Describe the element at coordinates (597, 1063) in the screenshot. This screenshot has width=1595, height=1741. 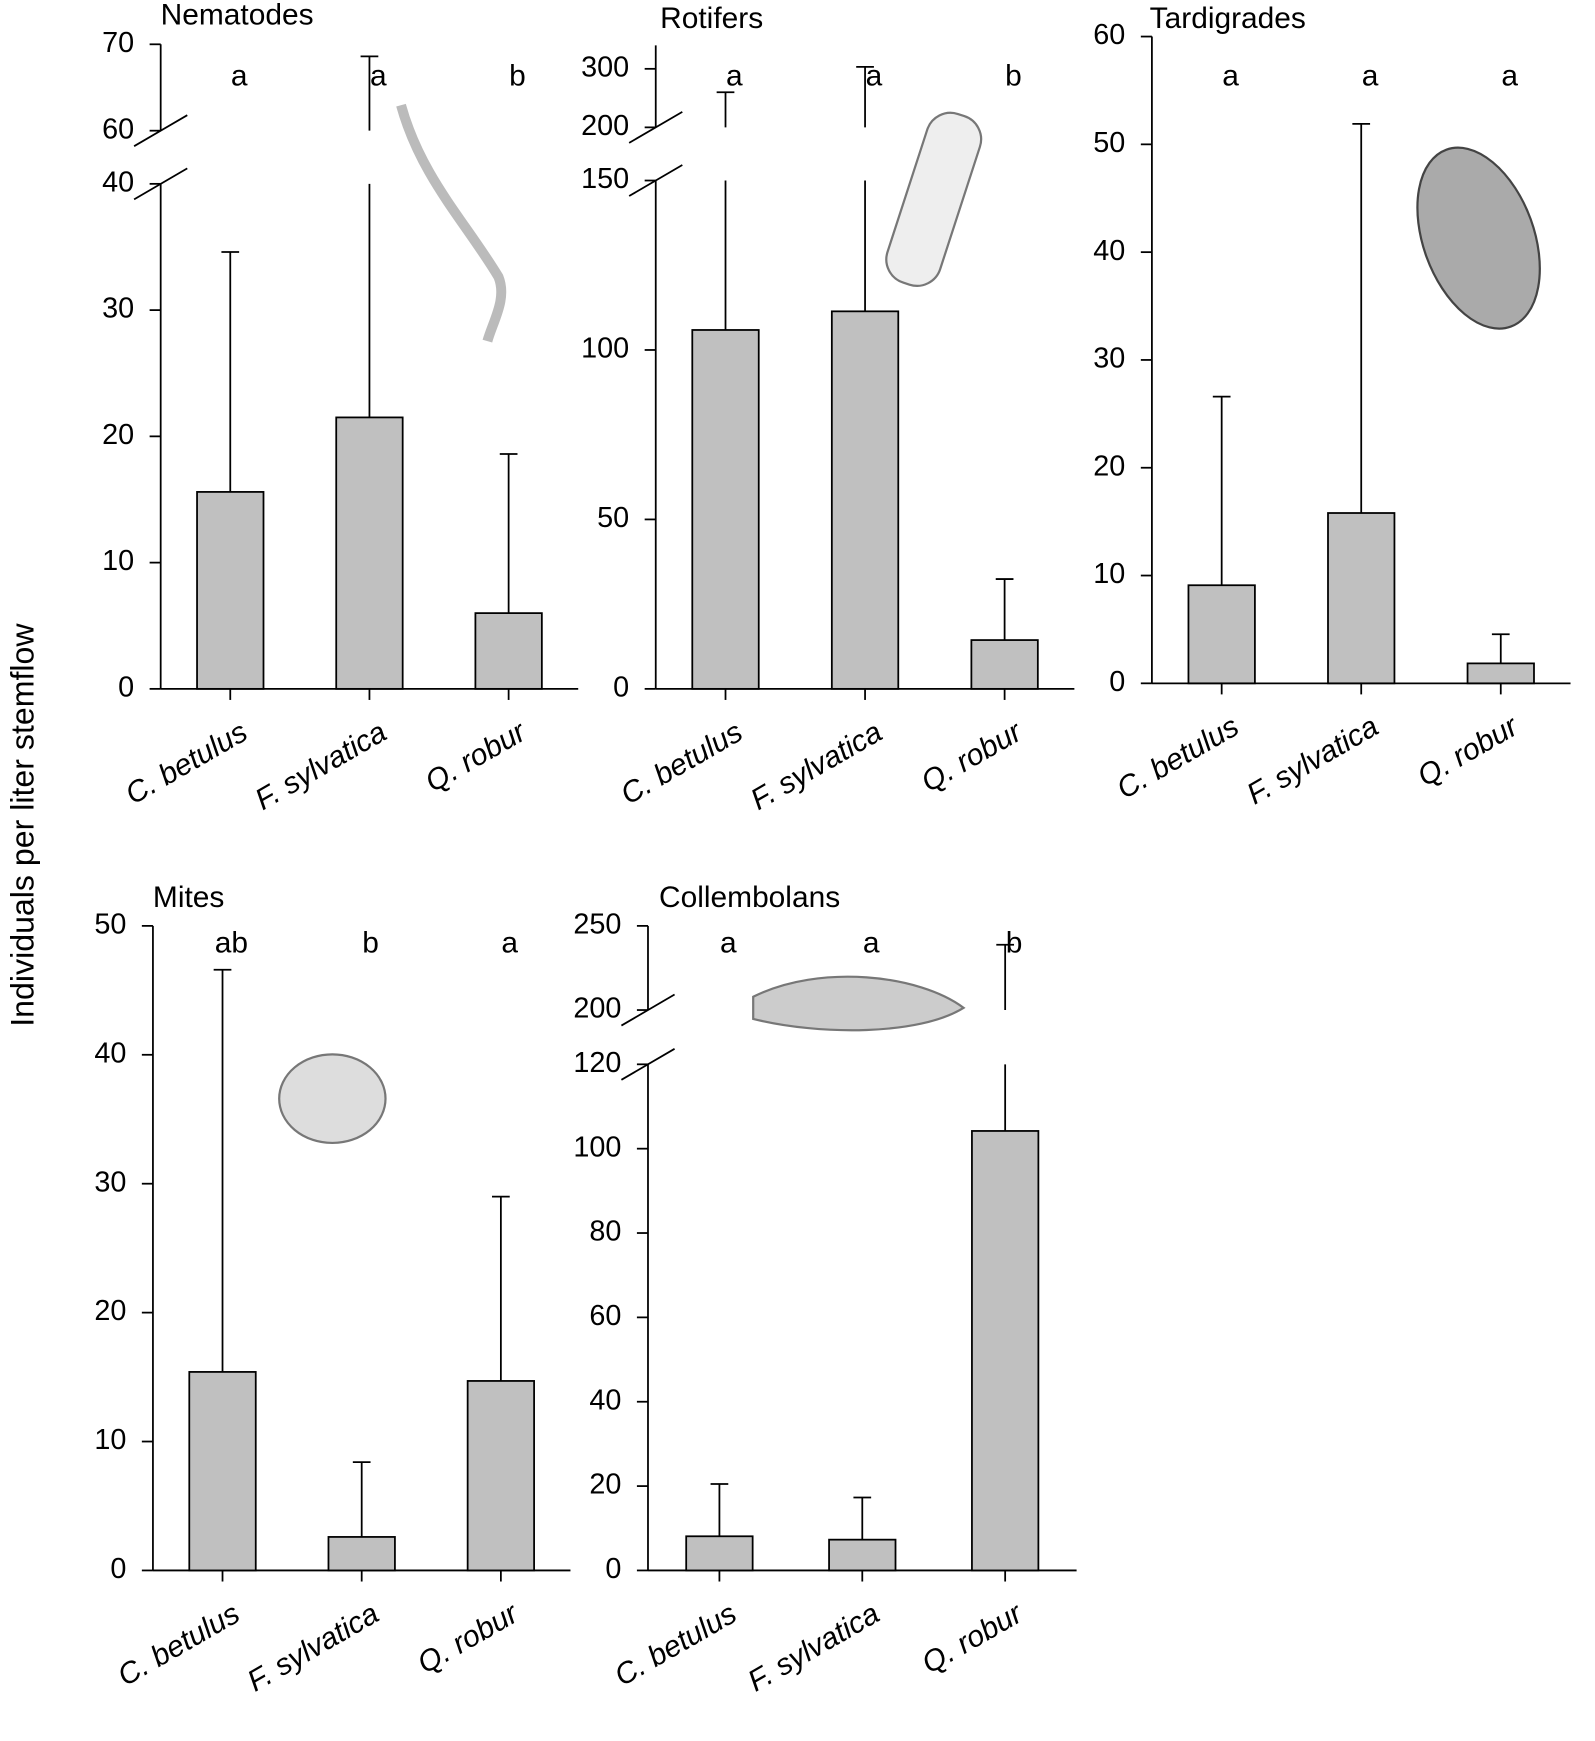
I see `y-tick-label: 120` at that location.